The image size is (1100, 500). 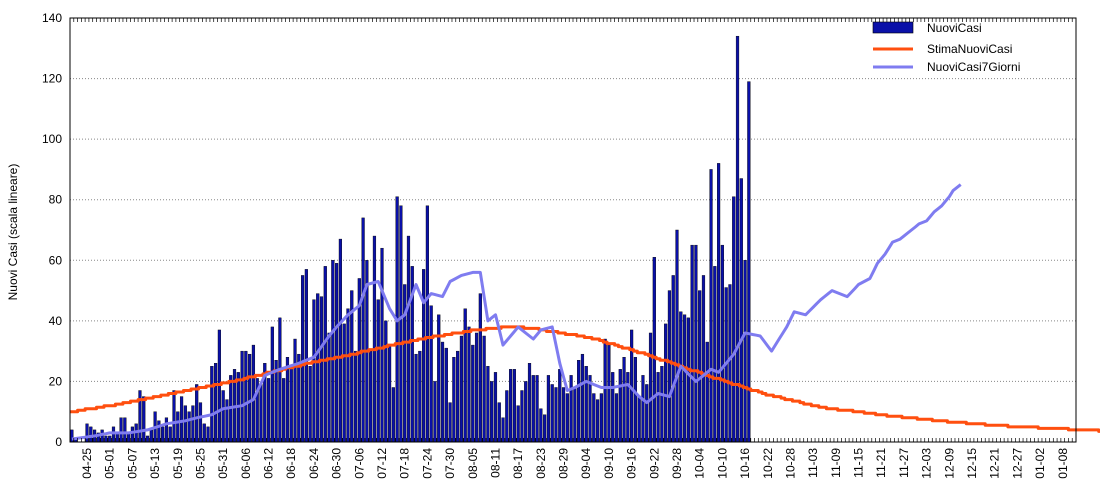 What do you see at coordinates (904, 463) in the screenshot?
I see `x-tick-label: 11-27` at bounding box center [904, 463].